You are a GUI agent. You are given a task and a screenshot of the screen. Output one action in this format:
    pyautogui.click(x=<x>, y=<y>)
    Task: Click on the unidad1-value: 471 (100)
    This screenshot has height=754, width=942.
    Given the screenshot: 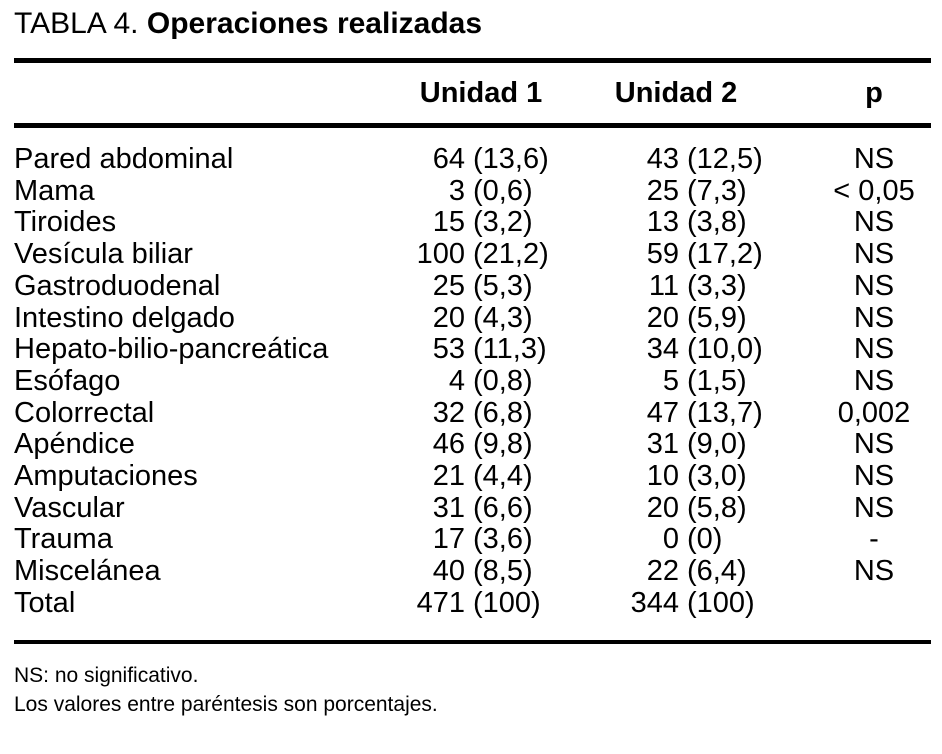 What is the action you would take?
    pyautogui.click(x=475, y=614)
    